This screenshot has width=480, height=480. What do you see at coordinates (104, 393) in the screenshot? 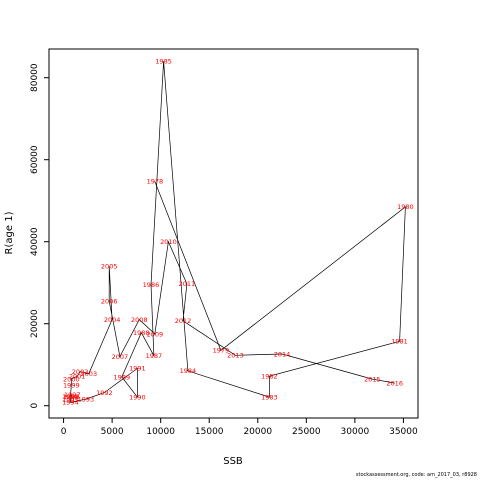
I see `year-label-1992: 1992` at bounding box center [104, 393].